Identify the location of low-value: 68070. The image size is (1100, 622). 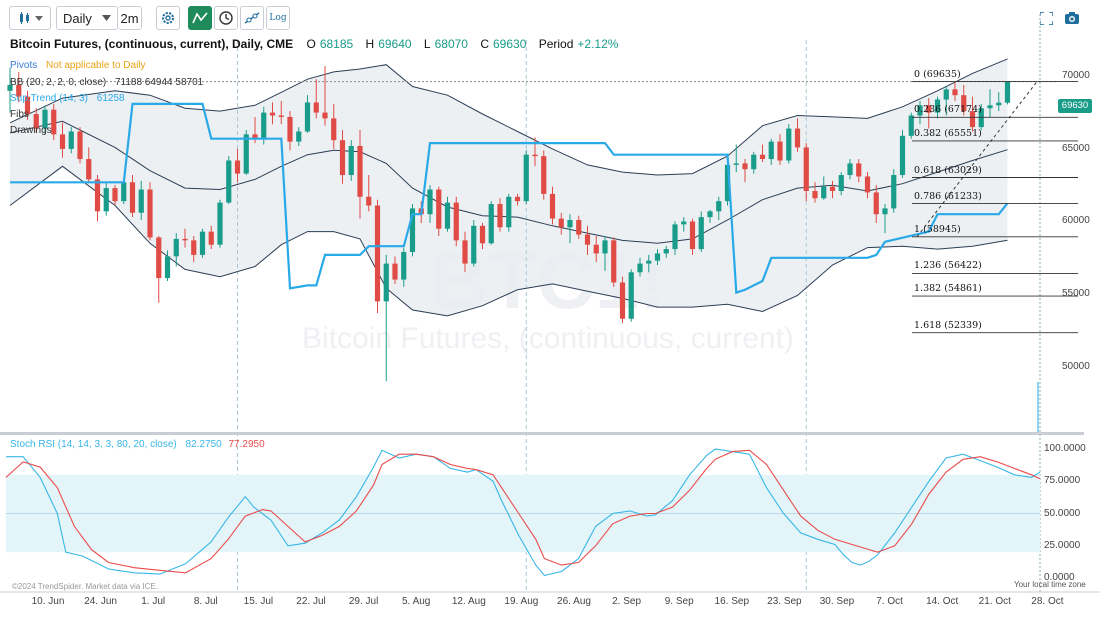
(451, 44).